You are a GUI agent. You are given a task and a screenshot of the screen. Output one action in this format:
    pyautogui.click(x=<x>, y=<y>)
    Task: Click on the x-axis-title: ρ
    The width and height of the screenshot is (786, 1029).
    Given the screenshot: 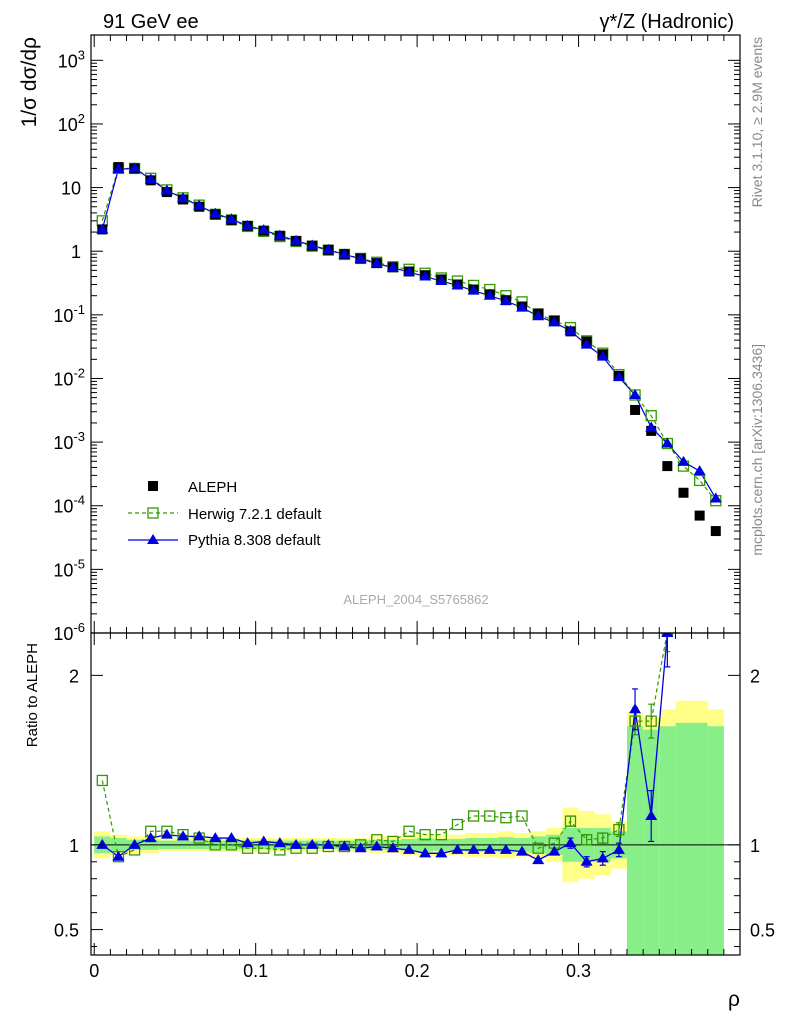 What is the action you would take?
    pyautogui.click(x=734, y=999)
    